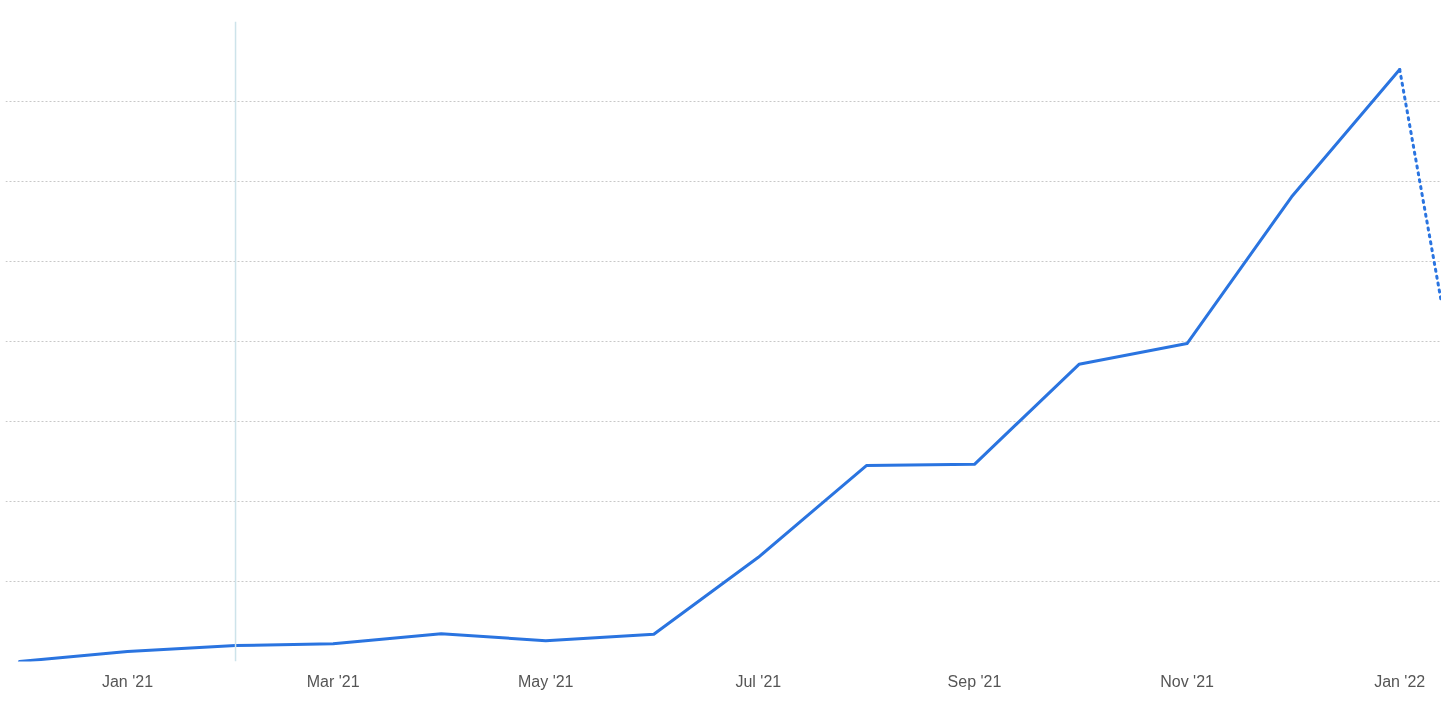 The image size is (1441, 716). Describe the element at coordinates (1400, 681) in the screenshot. I see `x-tick-label: Jan '22` at that location.